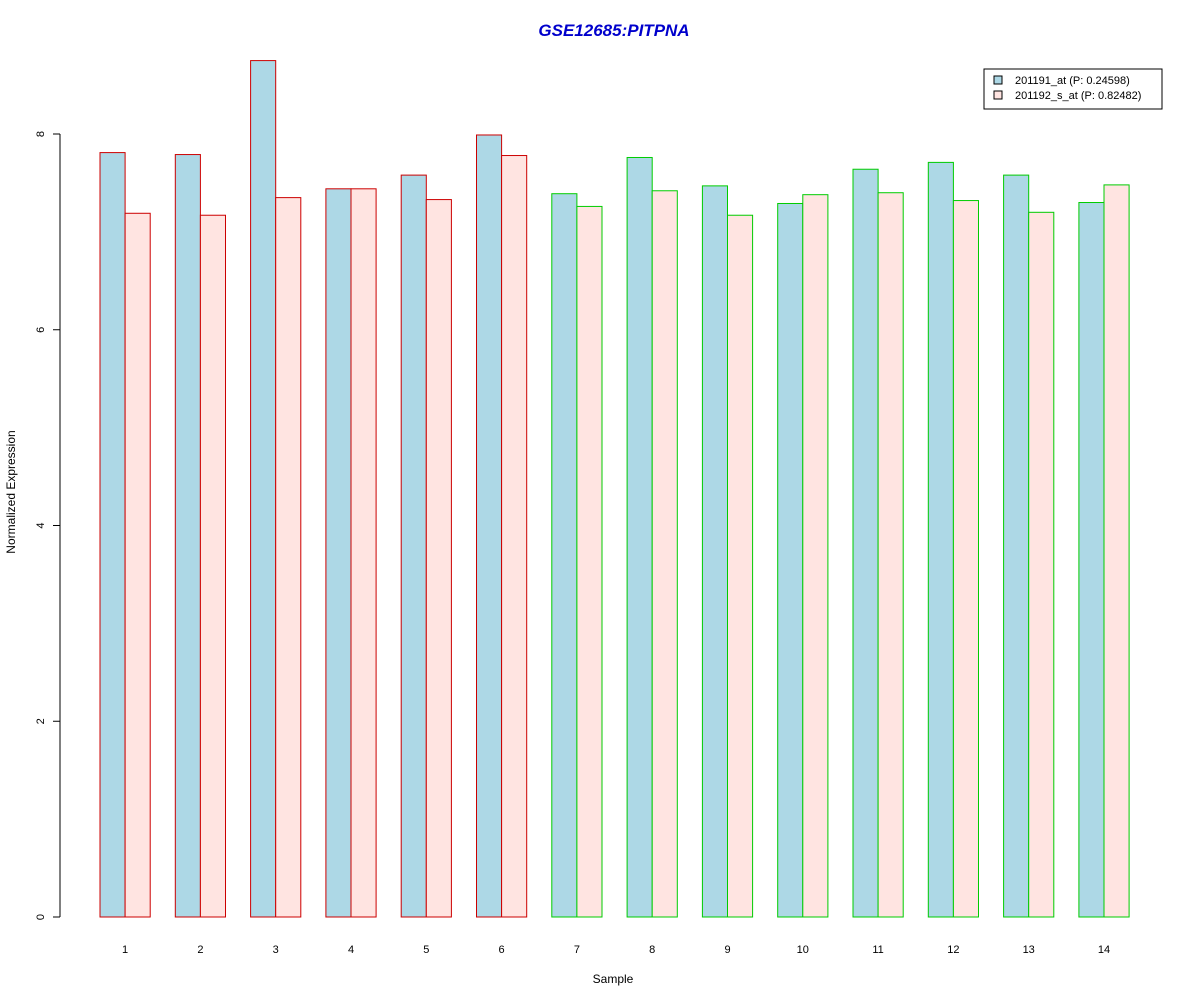 The height and width of the screenshot is (1000, 1200). I want to click on y-tick-label: 6, so click(41, 330).